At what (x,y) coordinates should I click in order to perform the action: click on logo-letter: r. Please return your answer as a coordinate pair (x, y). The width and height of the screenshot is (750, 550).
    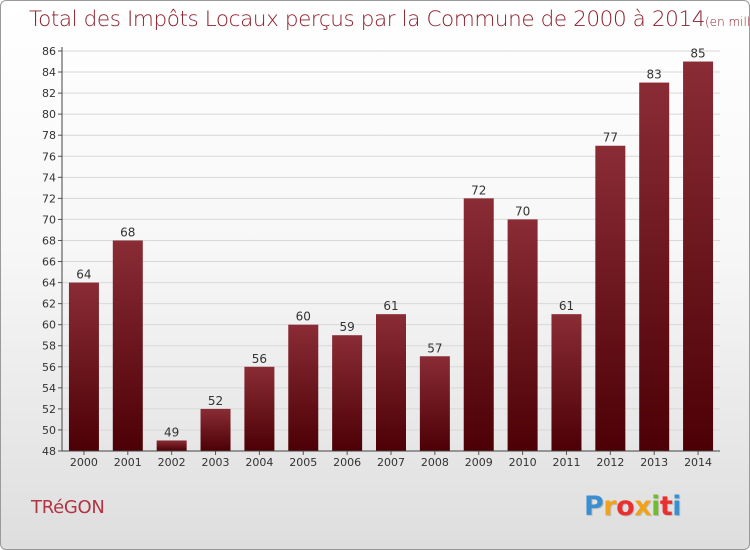
    Looking at the image, I should click on (610, 506).